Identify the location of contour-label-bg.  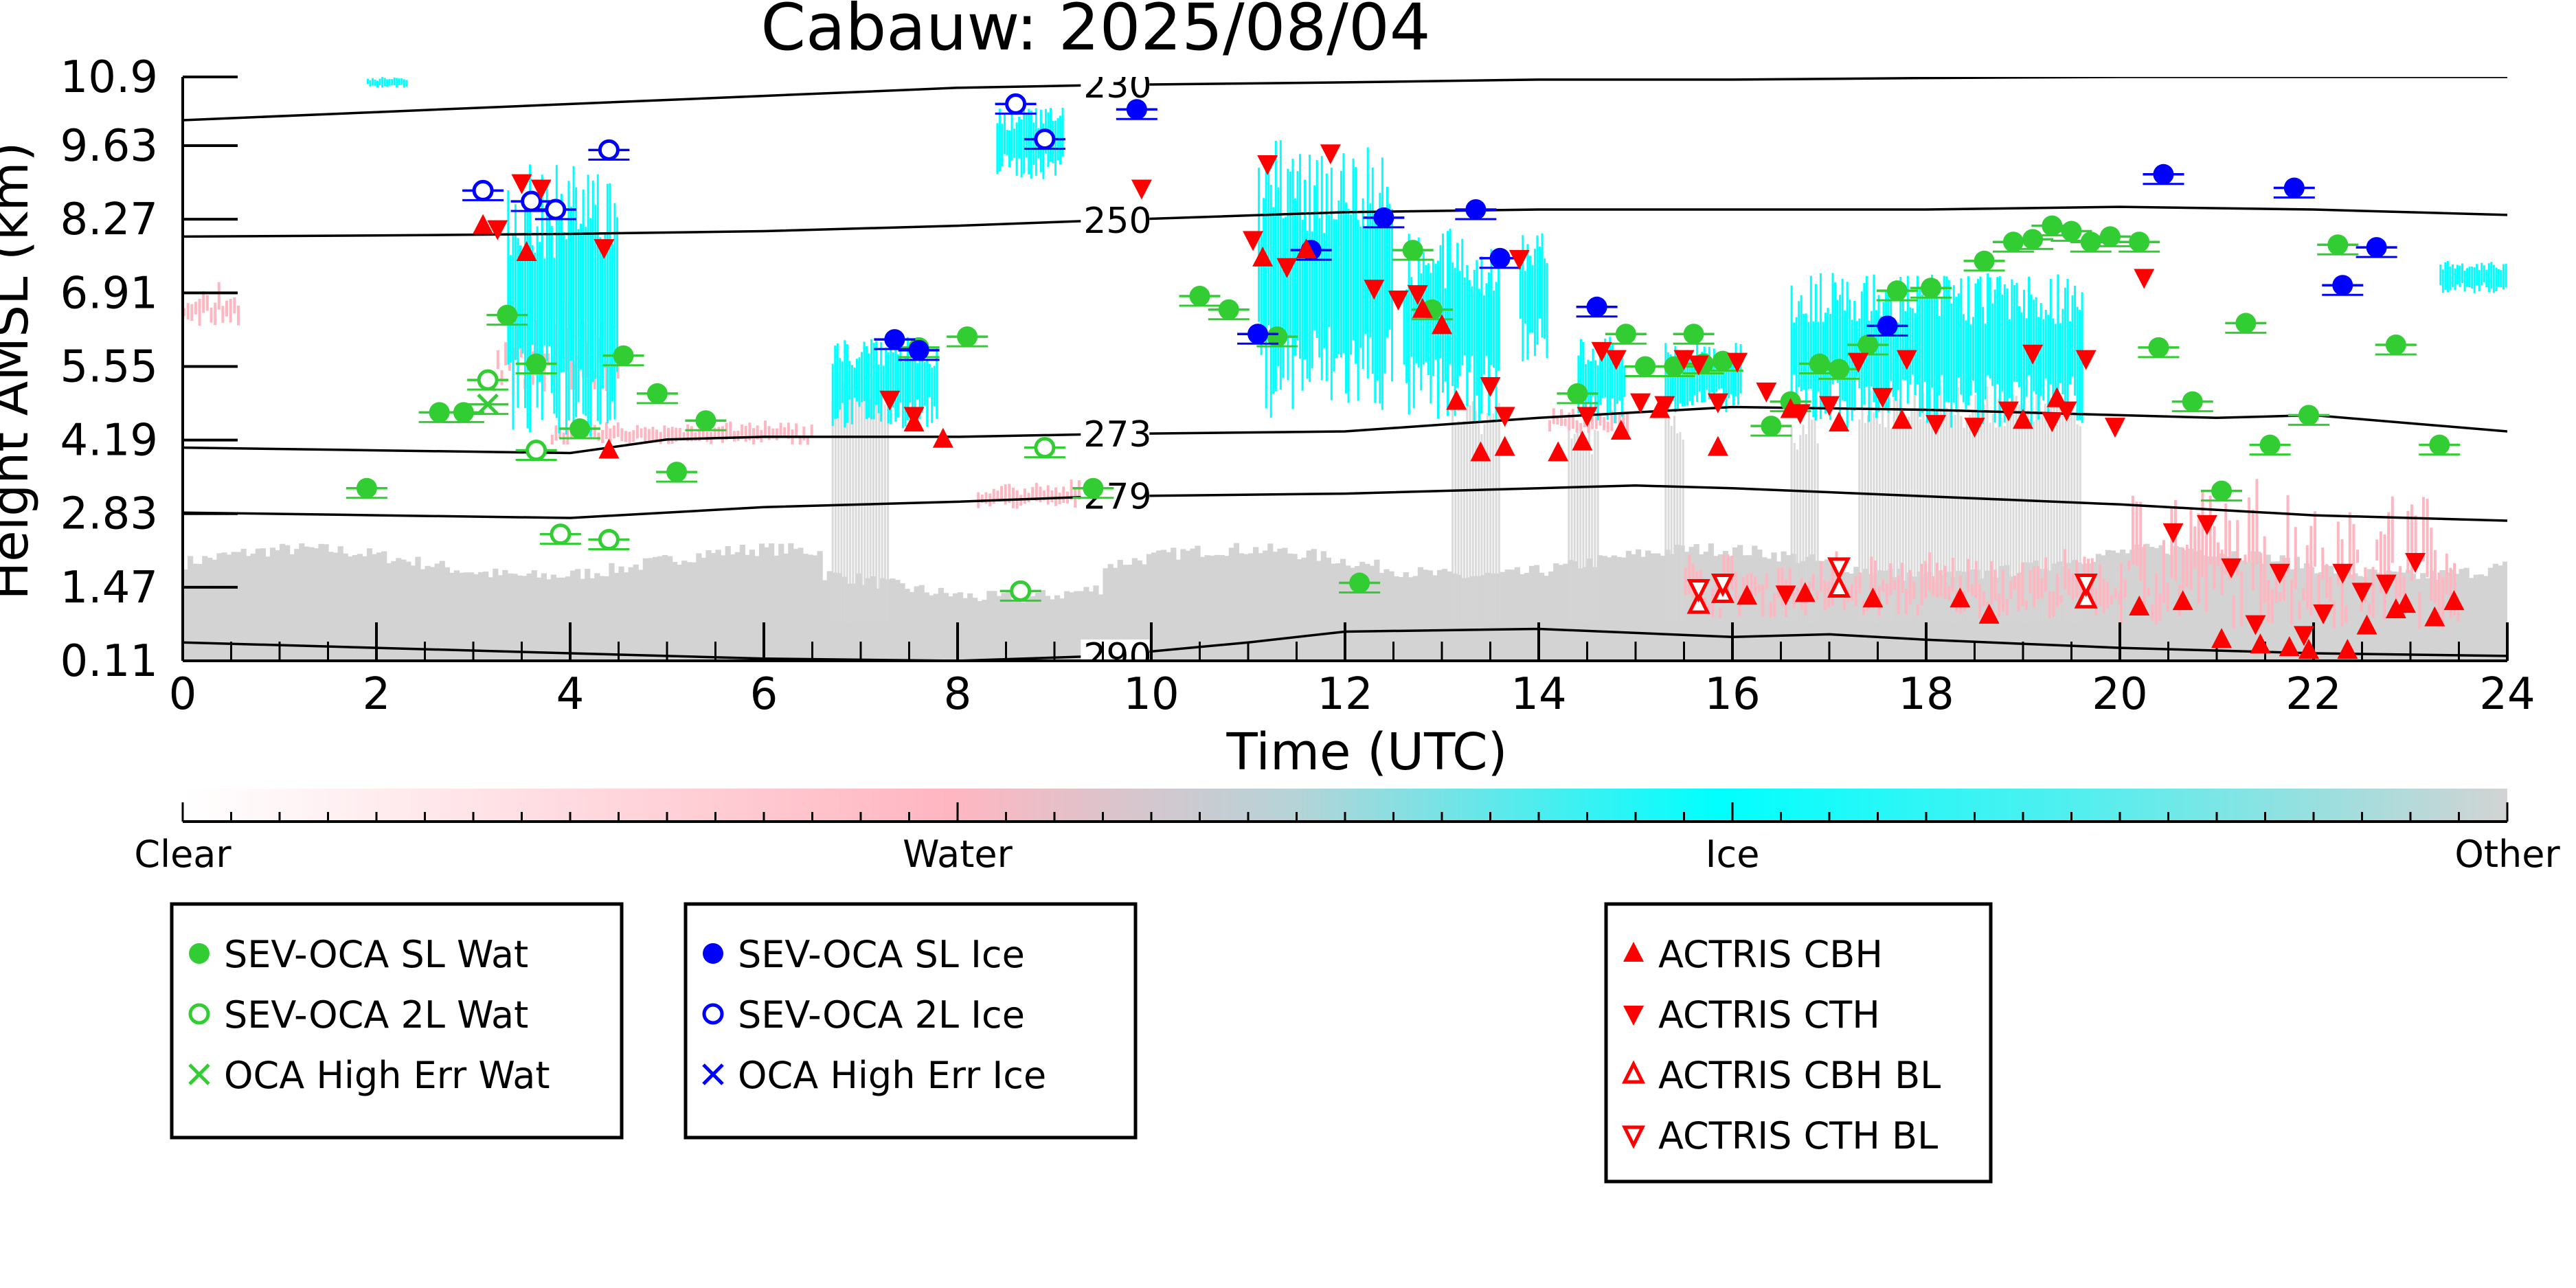
(1115, 89).